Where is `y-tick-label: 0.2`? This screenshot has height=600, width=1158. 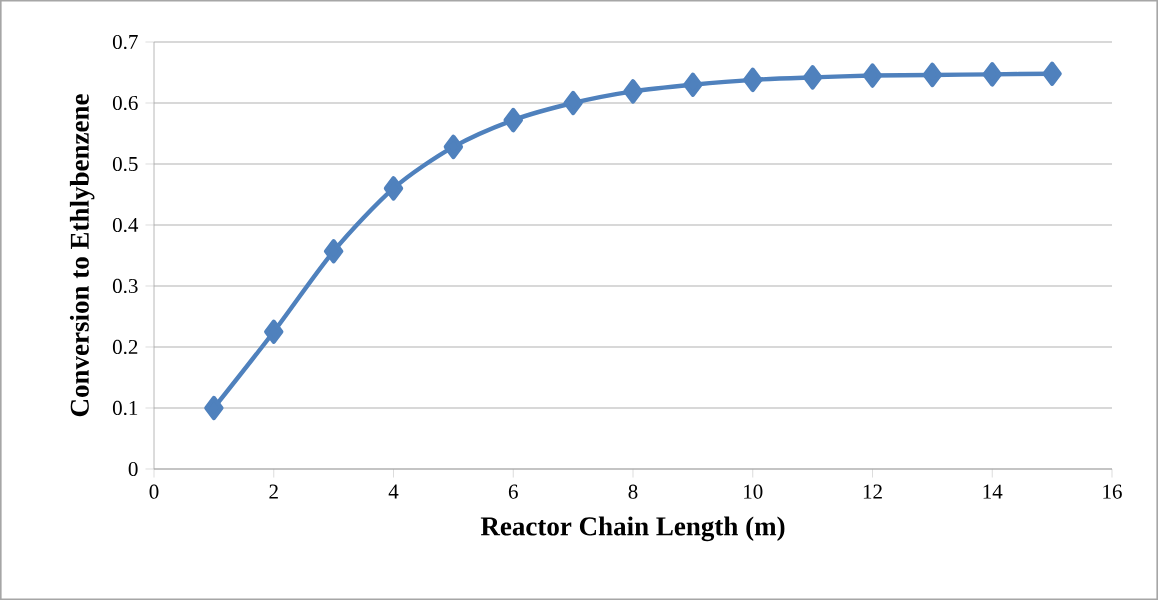
y-tick-label: 0.2 is located at coordinates (125, 347).